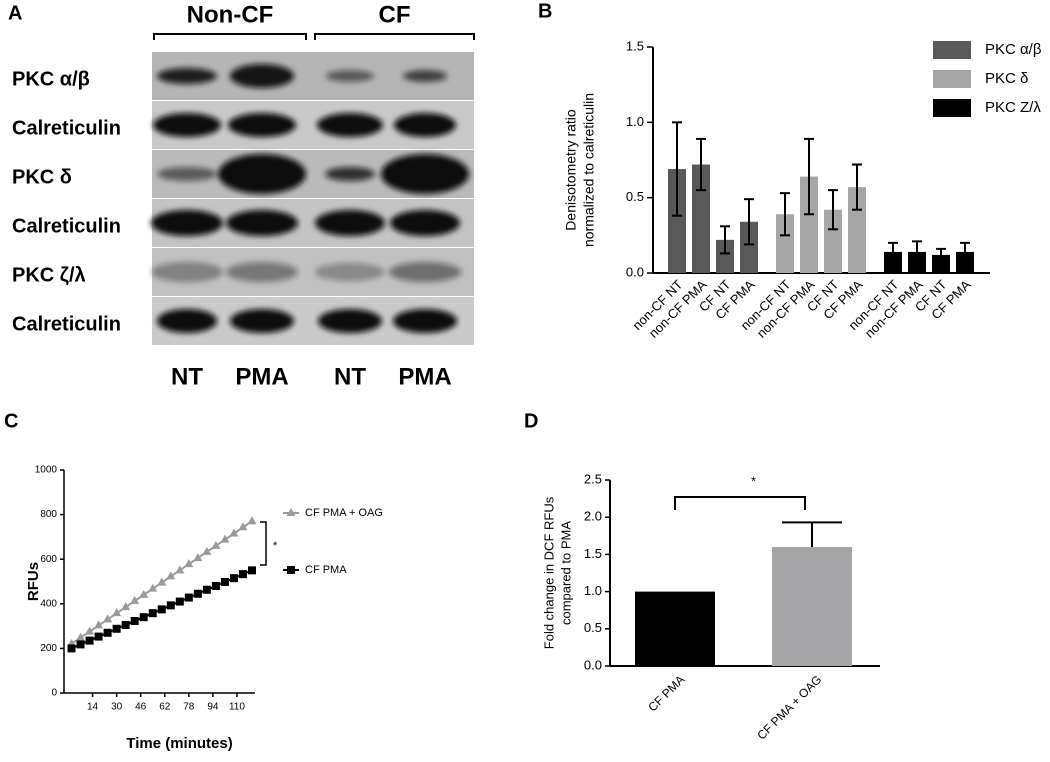  Describe the element at coordinates (593, 516) in the screenshot. I see `y-tick-label: 2.0` at that location.